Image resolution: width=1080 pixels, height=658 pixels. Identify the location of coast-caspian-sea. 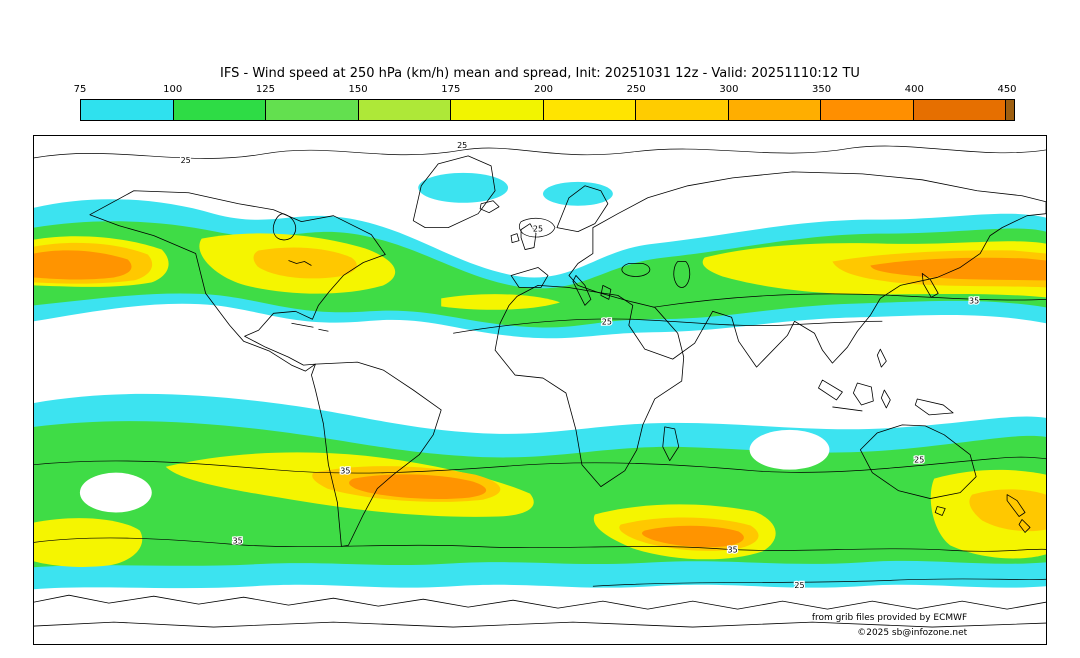
(682, 274).